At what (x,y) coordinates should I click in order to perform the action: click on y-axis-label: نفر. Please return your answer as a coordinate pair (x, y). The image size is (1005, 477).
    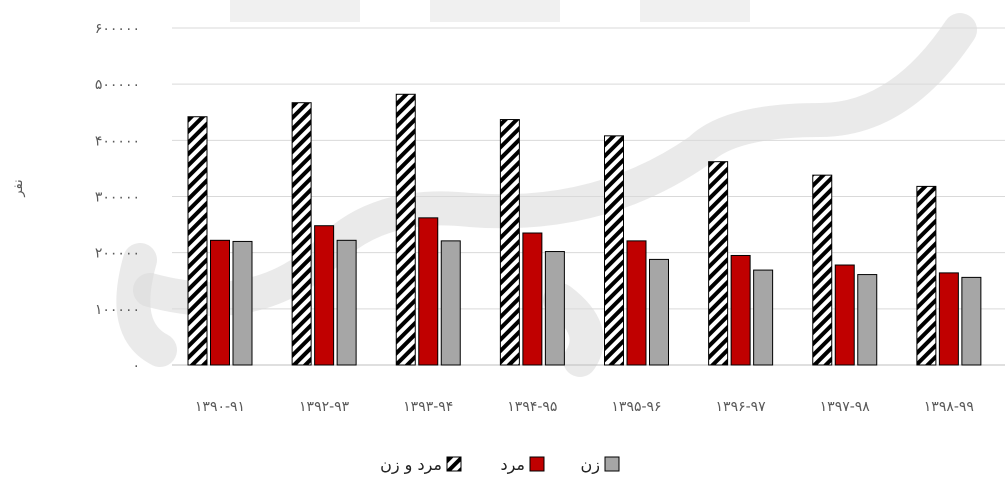
    Looking at the image, I should click on (18, 188).